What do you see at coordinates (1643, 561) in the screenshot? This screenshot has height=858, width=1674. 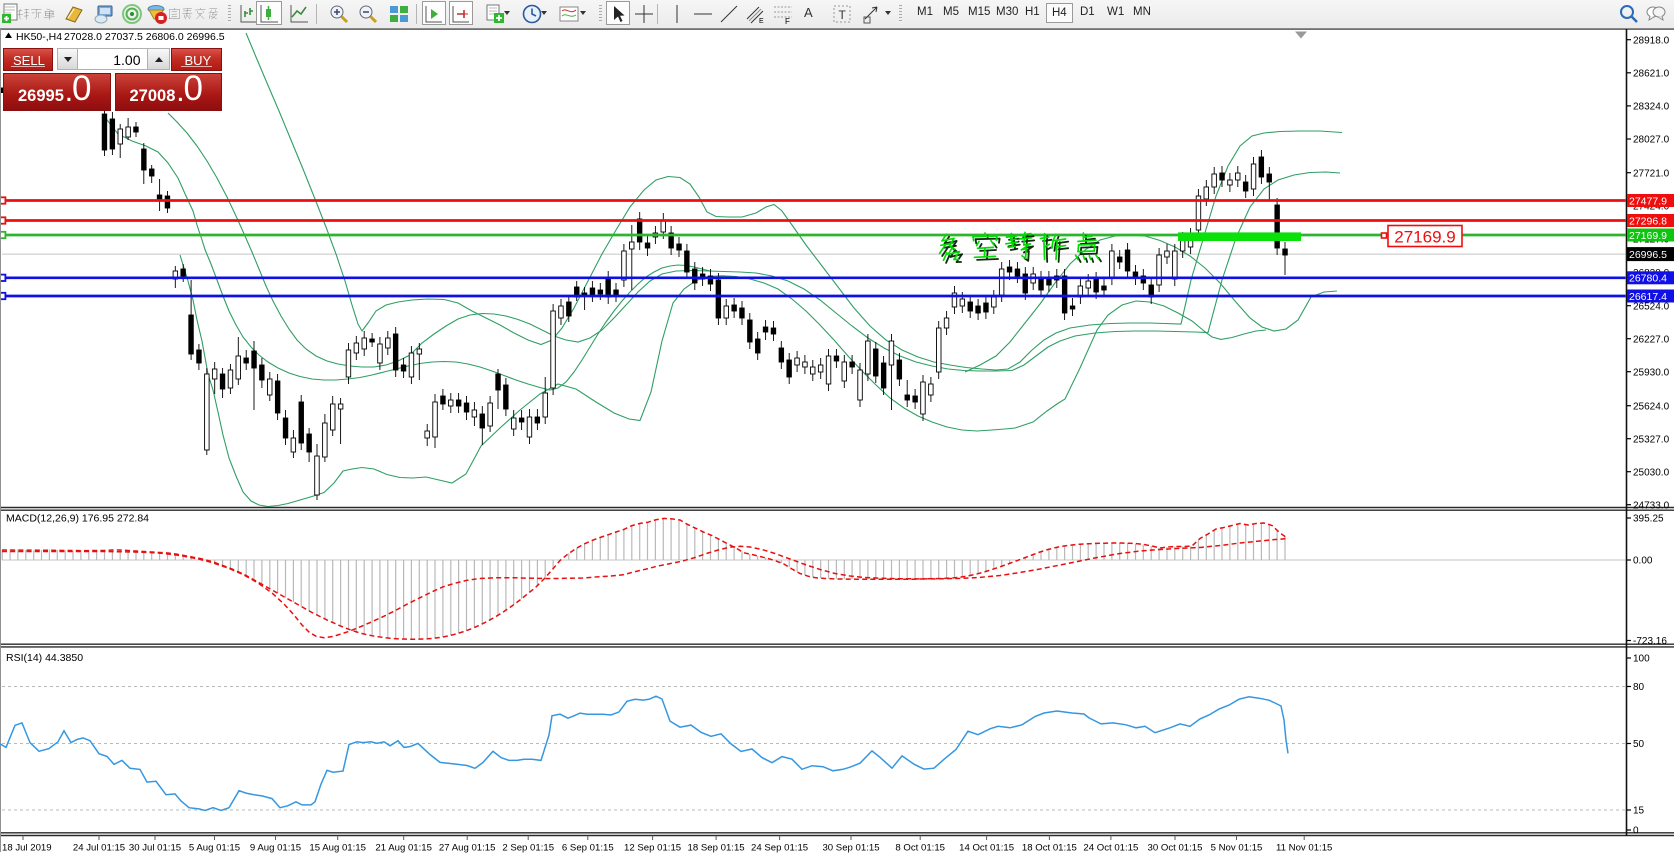 I see `svg-text: 0.00` at bounding box center [1643, 561].